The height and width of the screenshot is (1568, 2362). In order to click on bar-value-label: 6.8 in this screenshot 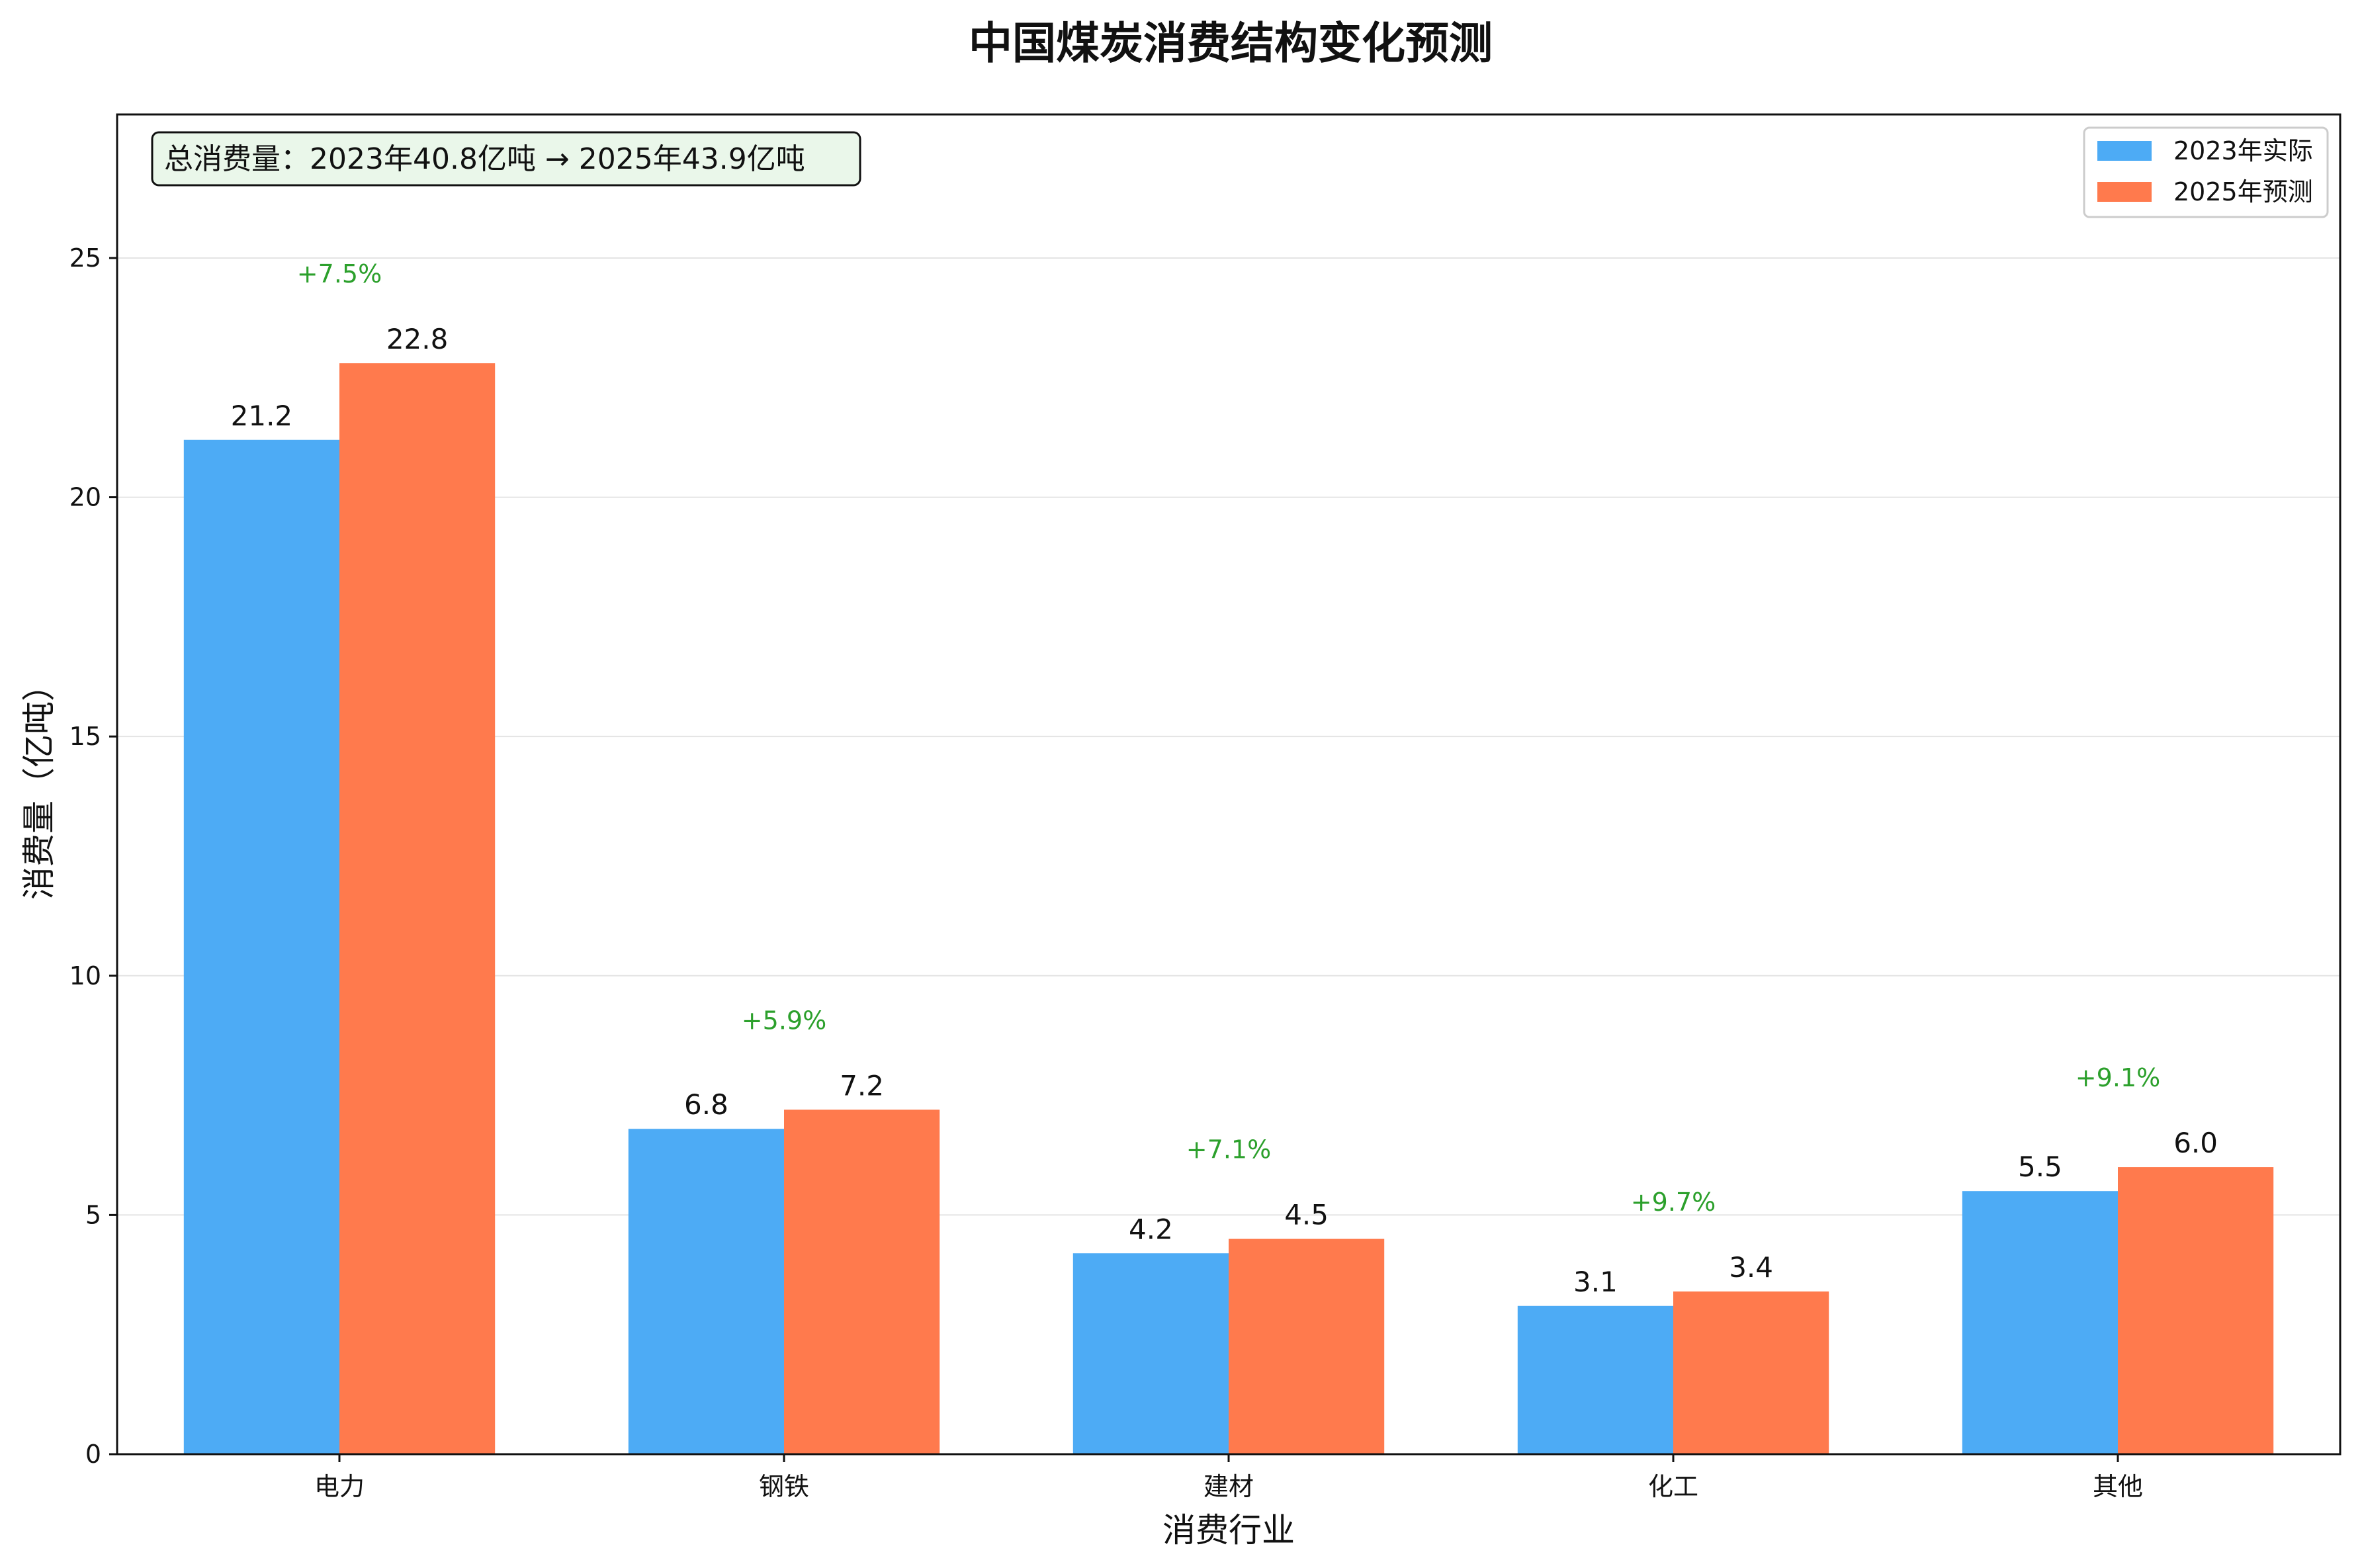, I will do `click(706, 1104)`.